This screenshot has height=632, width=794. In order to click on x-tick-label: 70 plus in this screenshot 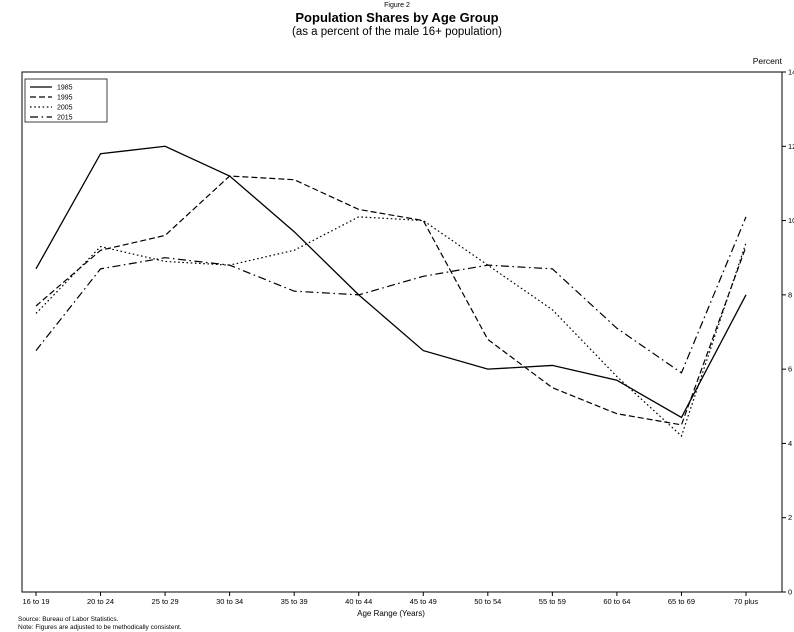, I will do `click(746, 601)`.